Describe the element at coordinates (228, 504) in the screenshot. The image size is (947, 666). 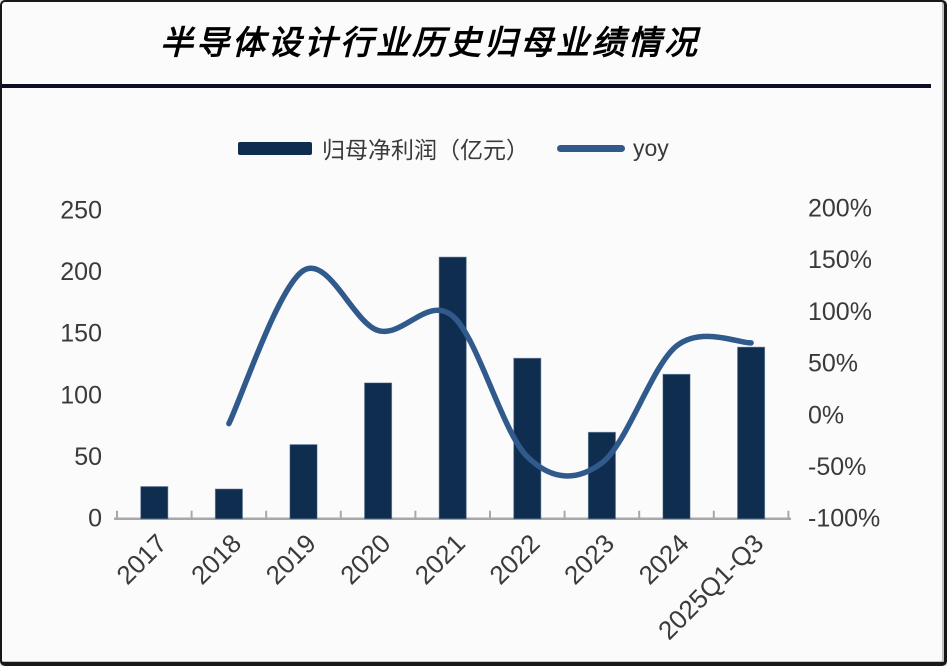
I see `bar-2018` at that location.